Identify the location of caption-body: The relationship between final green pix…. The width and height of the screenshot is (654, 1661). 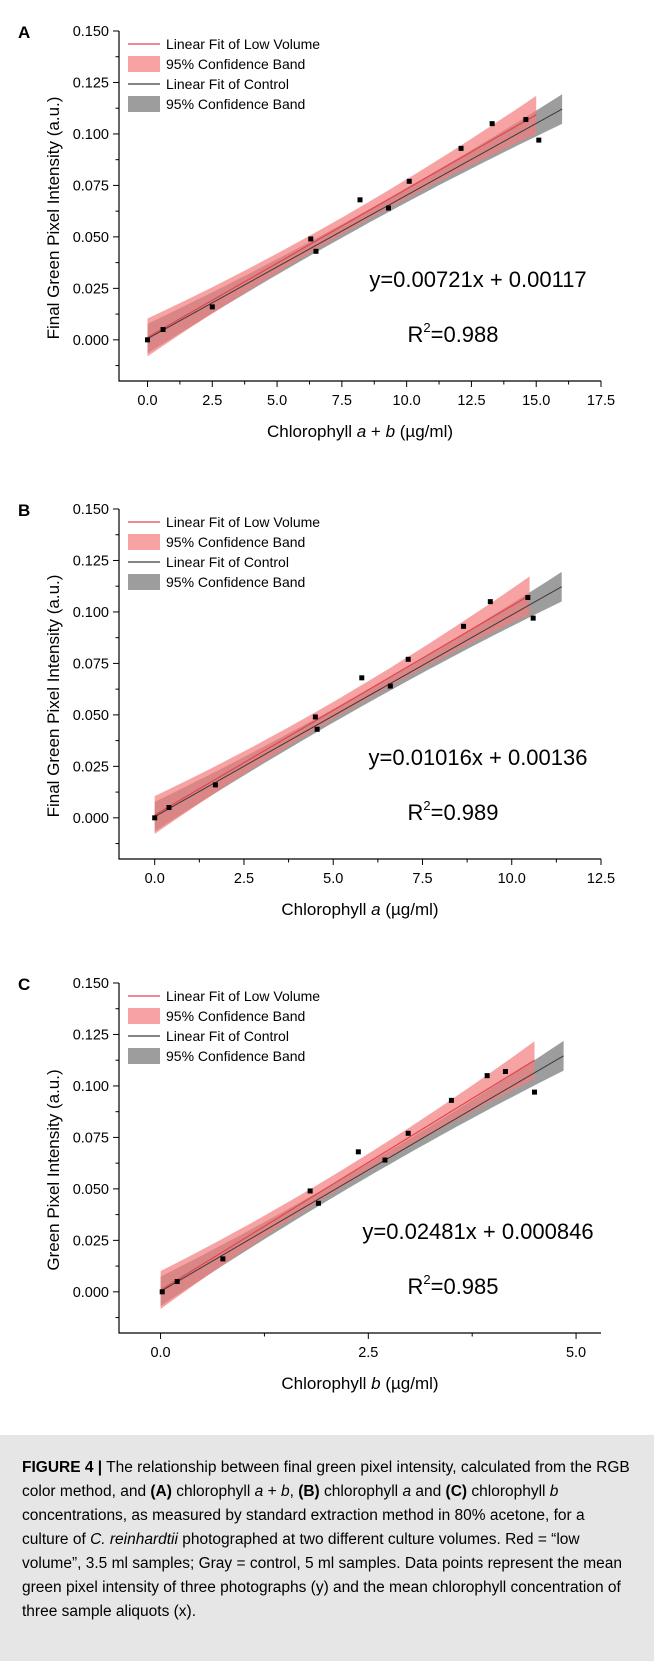
(326, 1539).